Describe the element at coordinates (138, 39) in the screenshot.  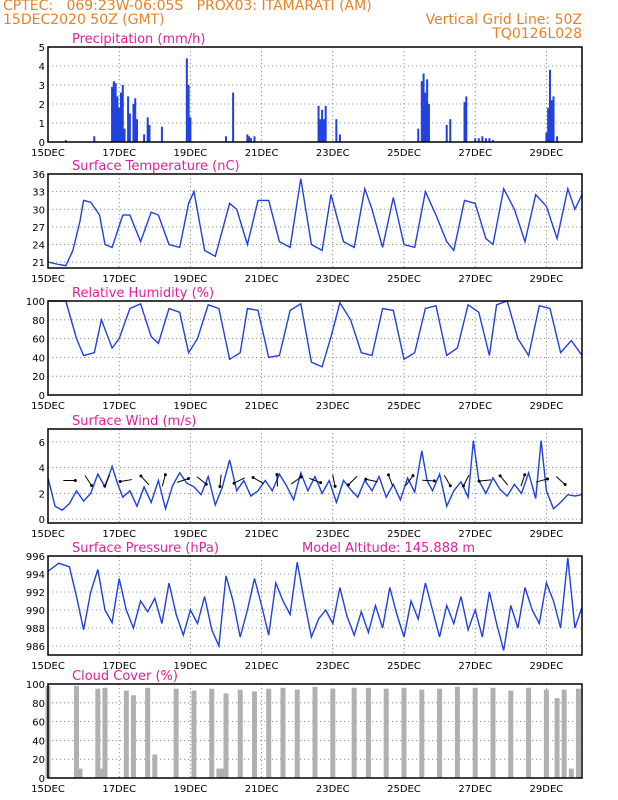
I see `panel-title: Precipitation (mm/h)` at that location.